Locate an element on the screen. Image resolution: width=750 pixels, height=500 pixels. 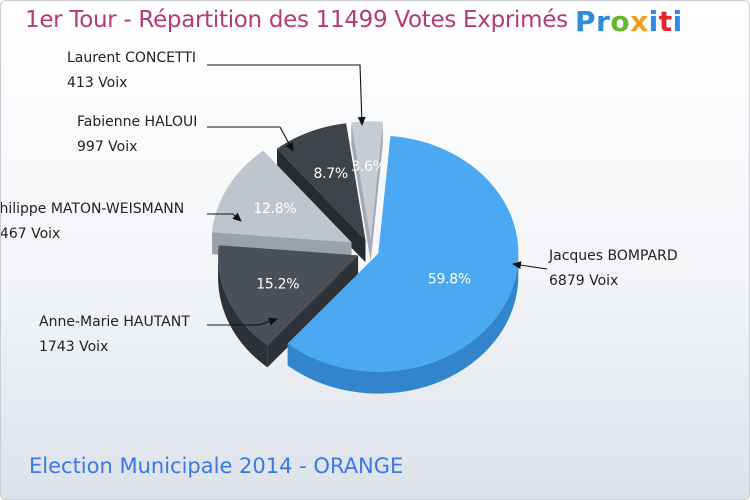
slice-votes-label: 1467 Voix is located at coordinates (30, 234).